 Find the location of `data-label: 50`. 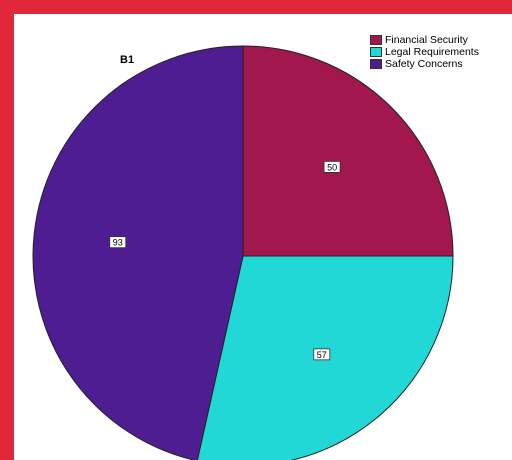

data-label: 50 is located at coordinates (332, 167).